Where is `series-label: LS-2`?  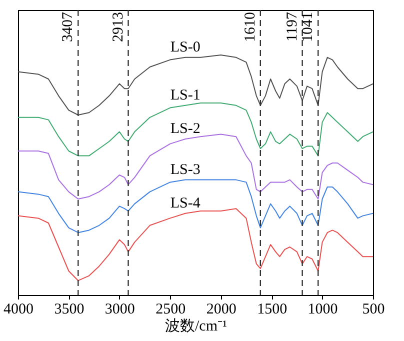
series-label: LS-2 is located at coordinates (185, 129).